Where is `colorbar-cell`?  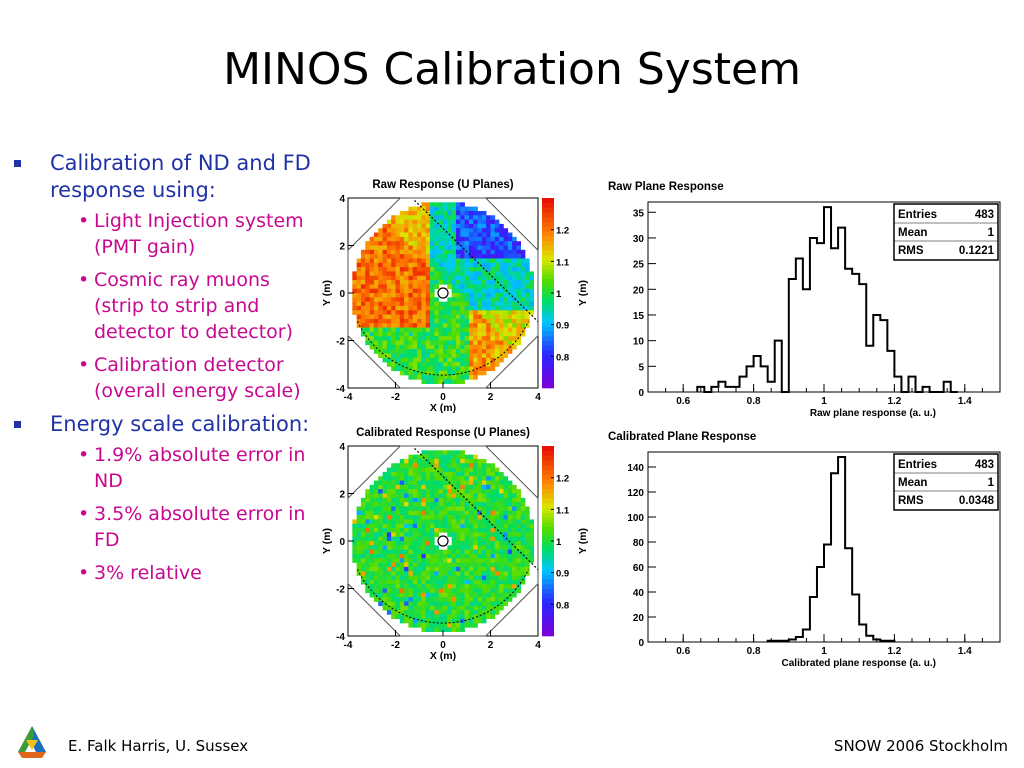 colorbar-cell is located at coordinates (548, 515).